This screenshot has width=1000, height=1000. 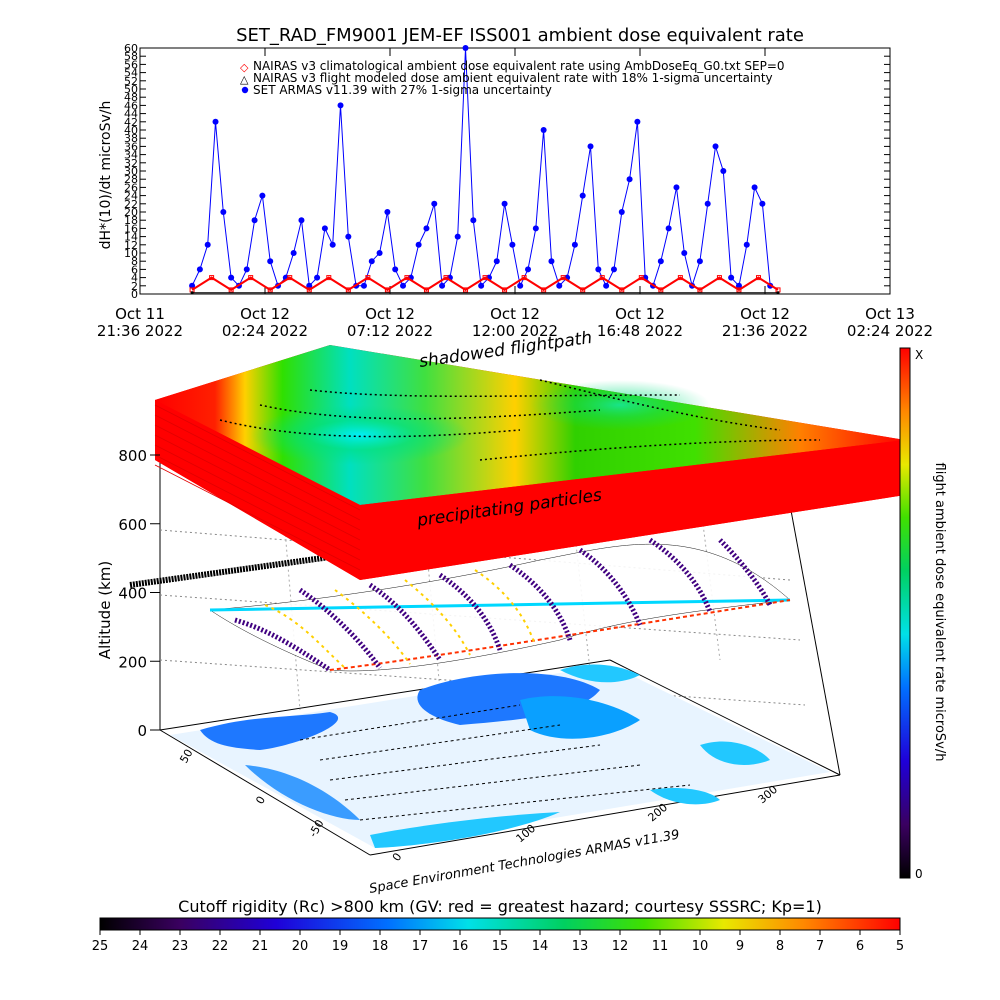 I want to click on alt-tick-label: 800, so click(x=132, y=456).